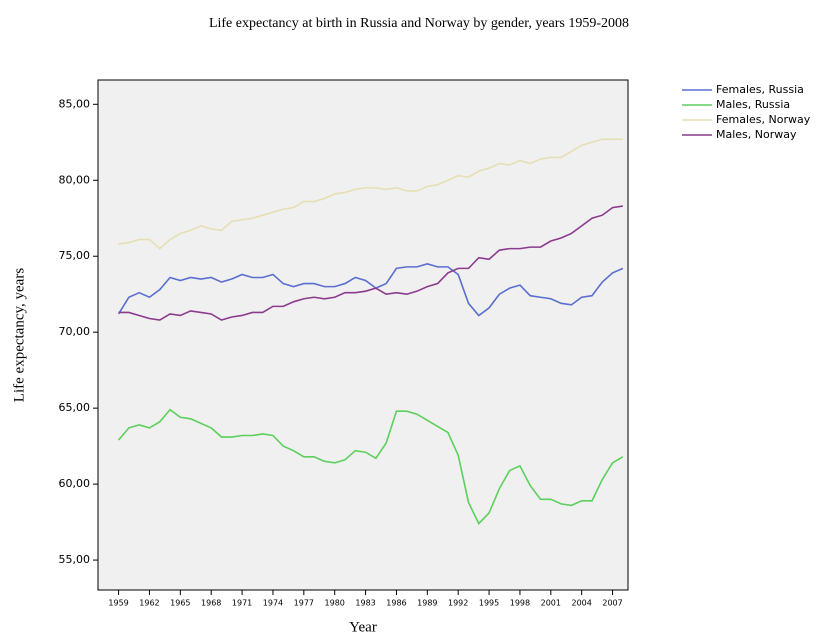 Image resolution: width=838 pixels, height=639 pixels. What do you see at coordinates (396, 603) in the screenshot?
I see `x-tick-label: 1986` at bounding box center [396, 603].